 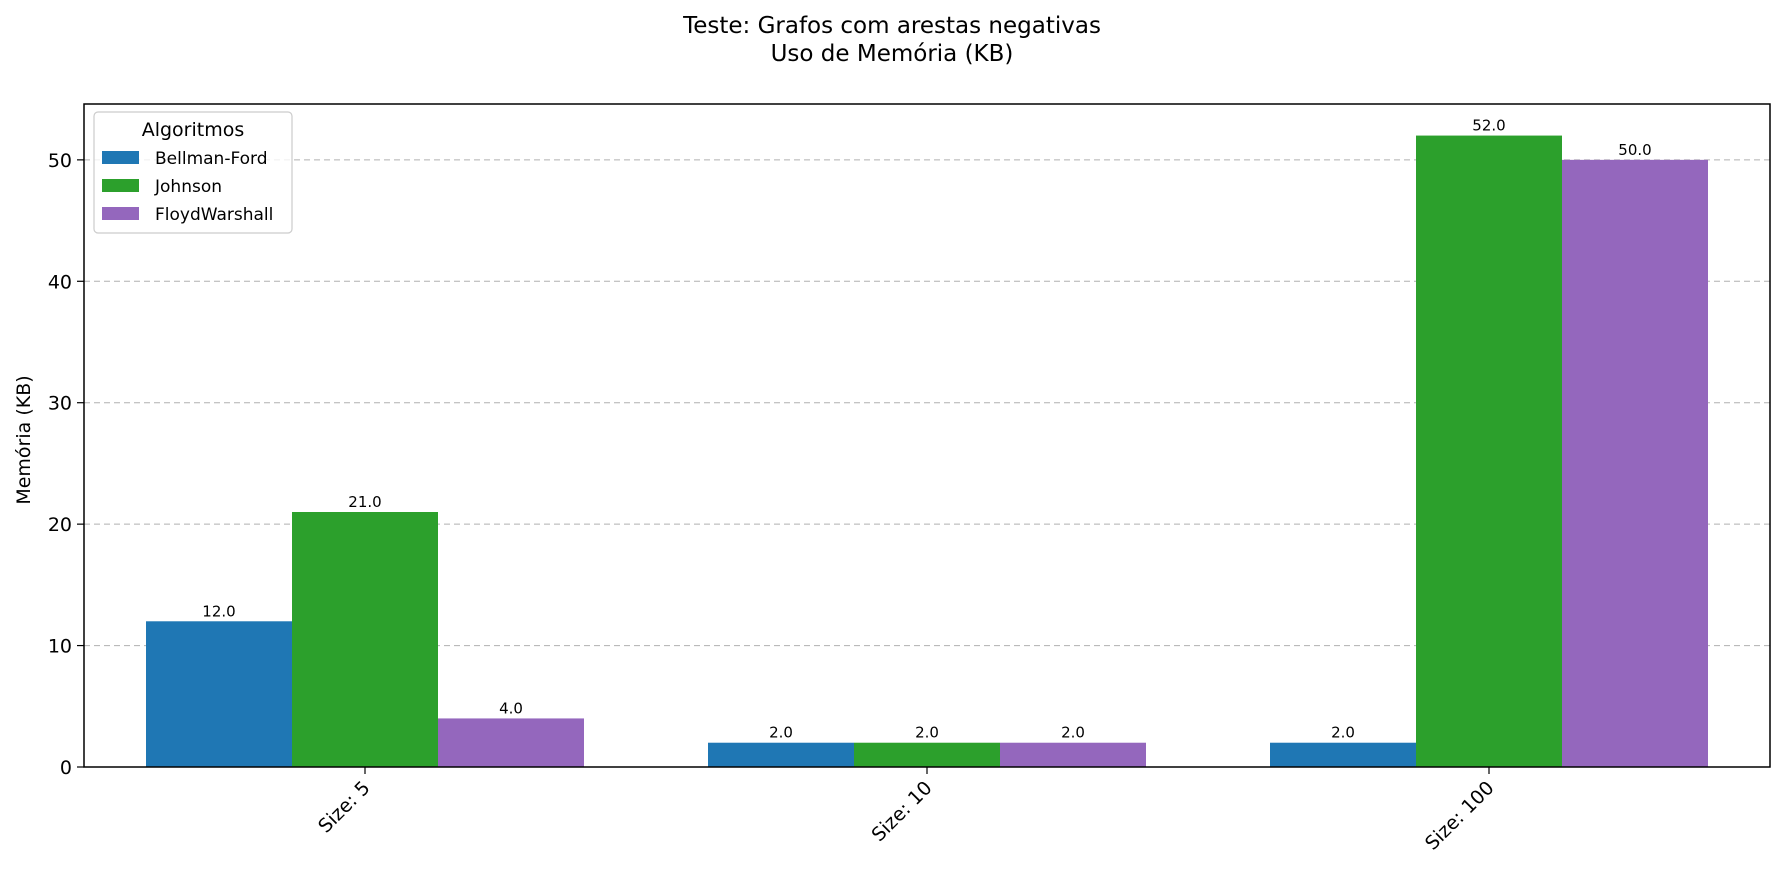 I want to click on y-tick-label: 0, so click(x=66, y=768).